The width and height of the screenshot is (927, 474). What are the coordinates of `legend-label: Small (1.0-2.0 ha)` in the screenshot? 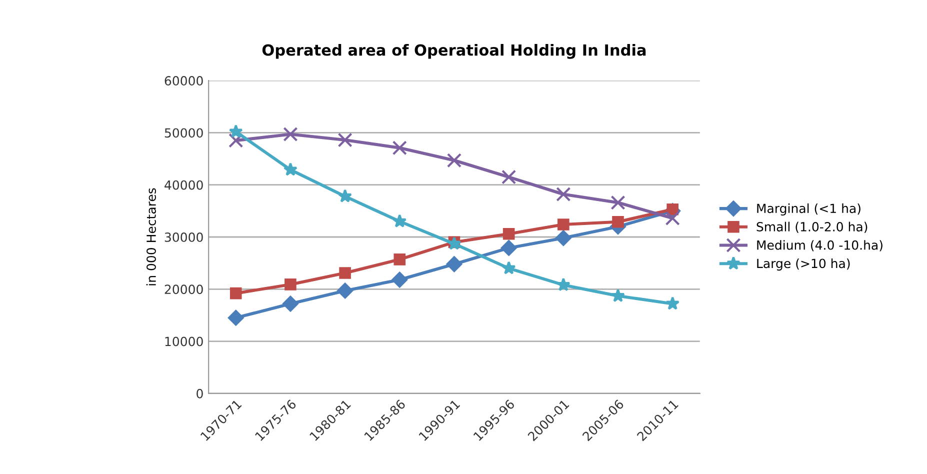 It's located at (812, 227).